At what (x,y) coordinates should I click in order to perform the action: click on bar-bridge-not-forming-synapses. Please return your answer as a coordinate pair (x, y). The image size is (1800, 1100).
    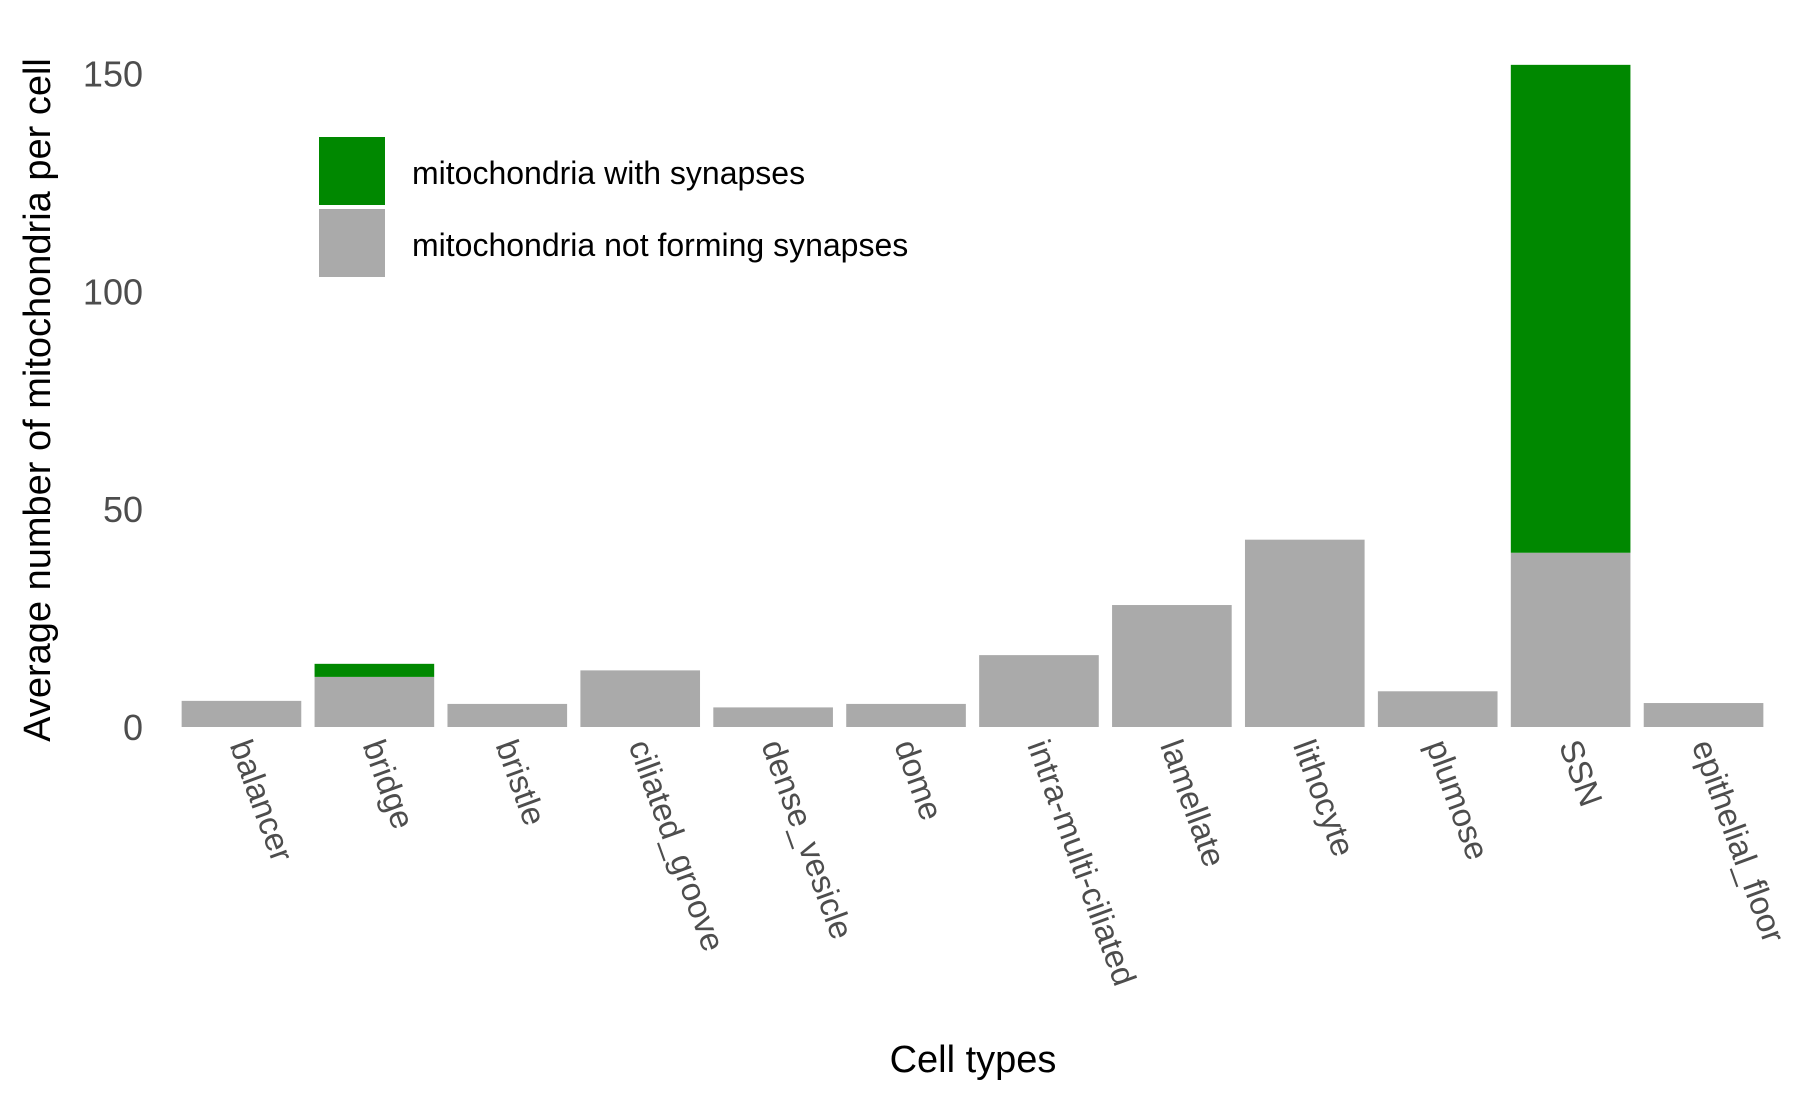
    Looking at the image, I should click on (374, 701).